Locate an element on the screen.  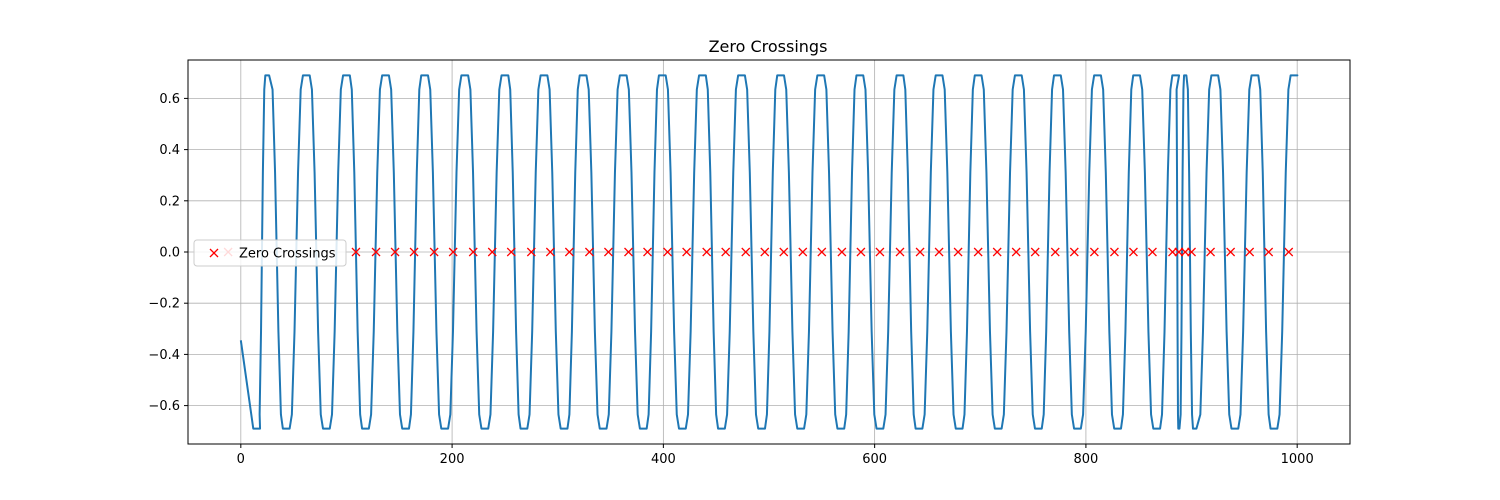
legend-label: Zero Crossings is located at coordinates (287, 254).